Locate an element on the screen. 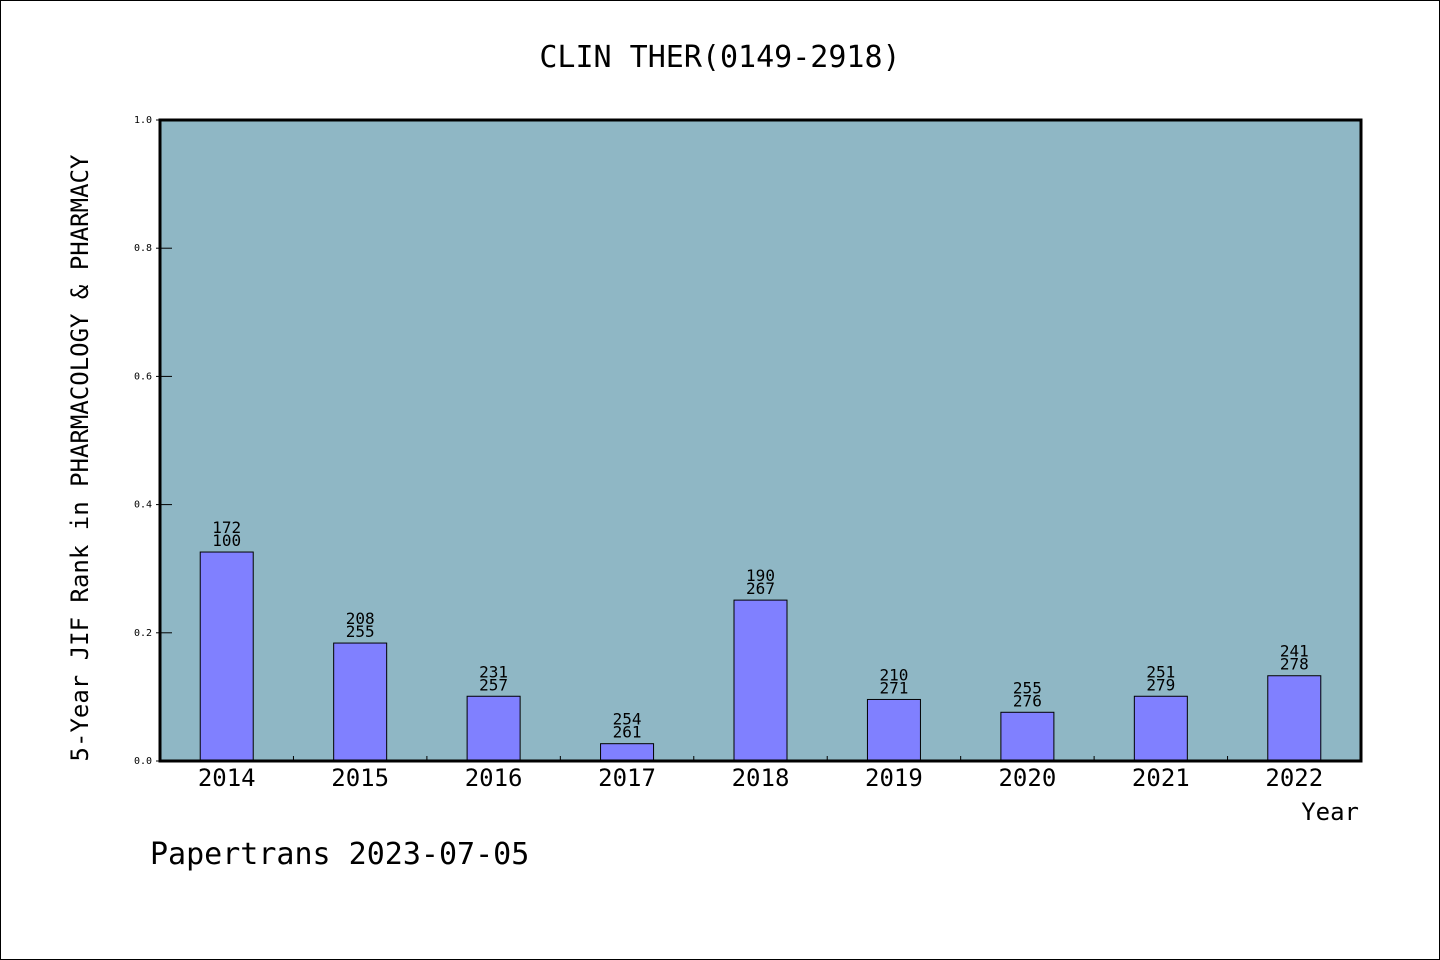  bar-rank-label: 241 is located at coordinates (1294, 651).